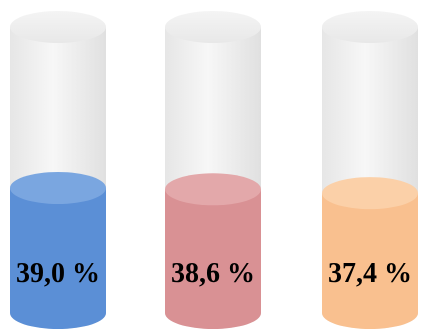 This screenshot has height=330, width=421. What do you see at coordinates (370, 273) in the screenshot?
I see `value-label-3: 37,4 %` at bounding box center [370, 273].